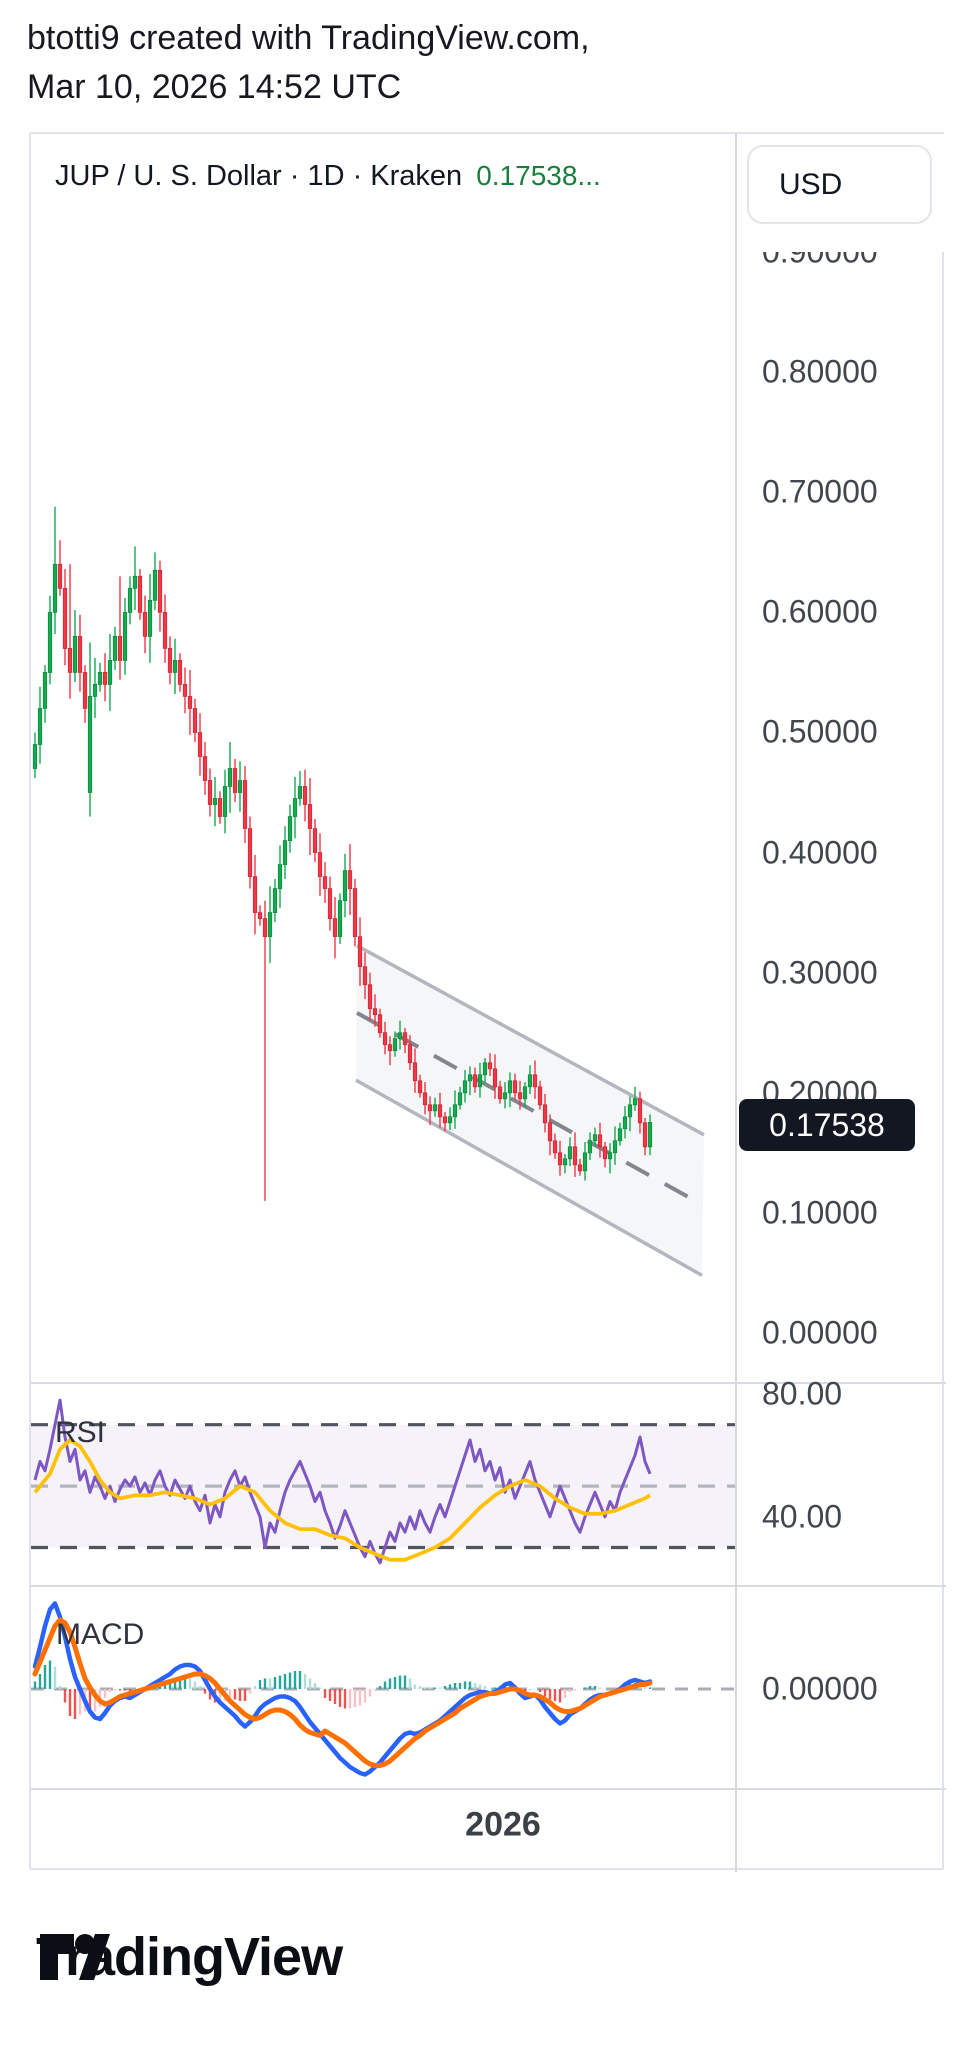 This screenshot has height=2049, width=972. I want to click on price-tick-0.00000: 0.00000, so click(820, 1332).